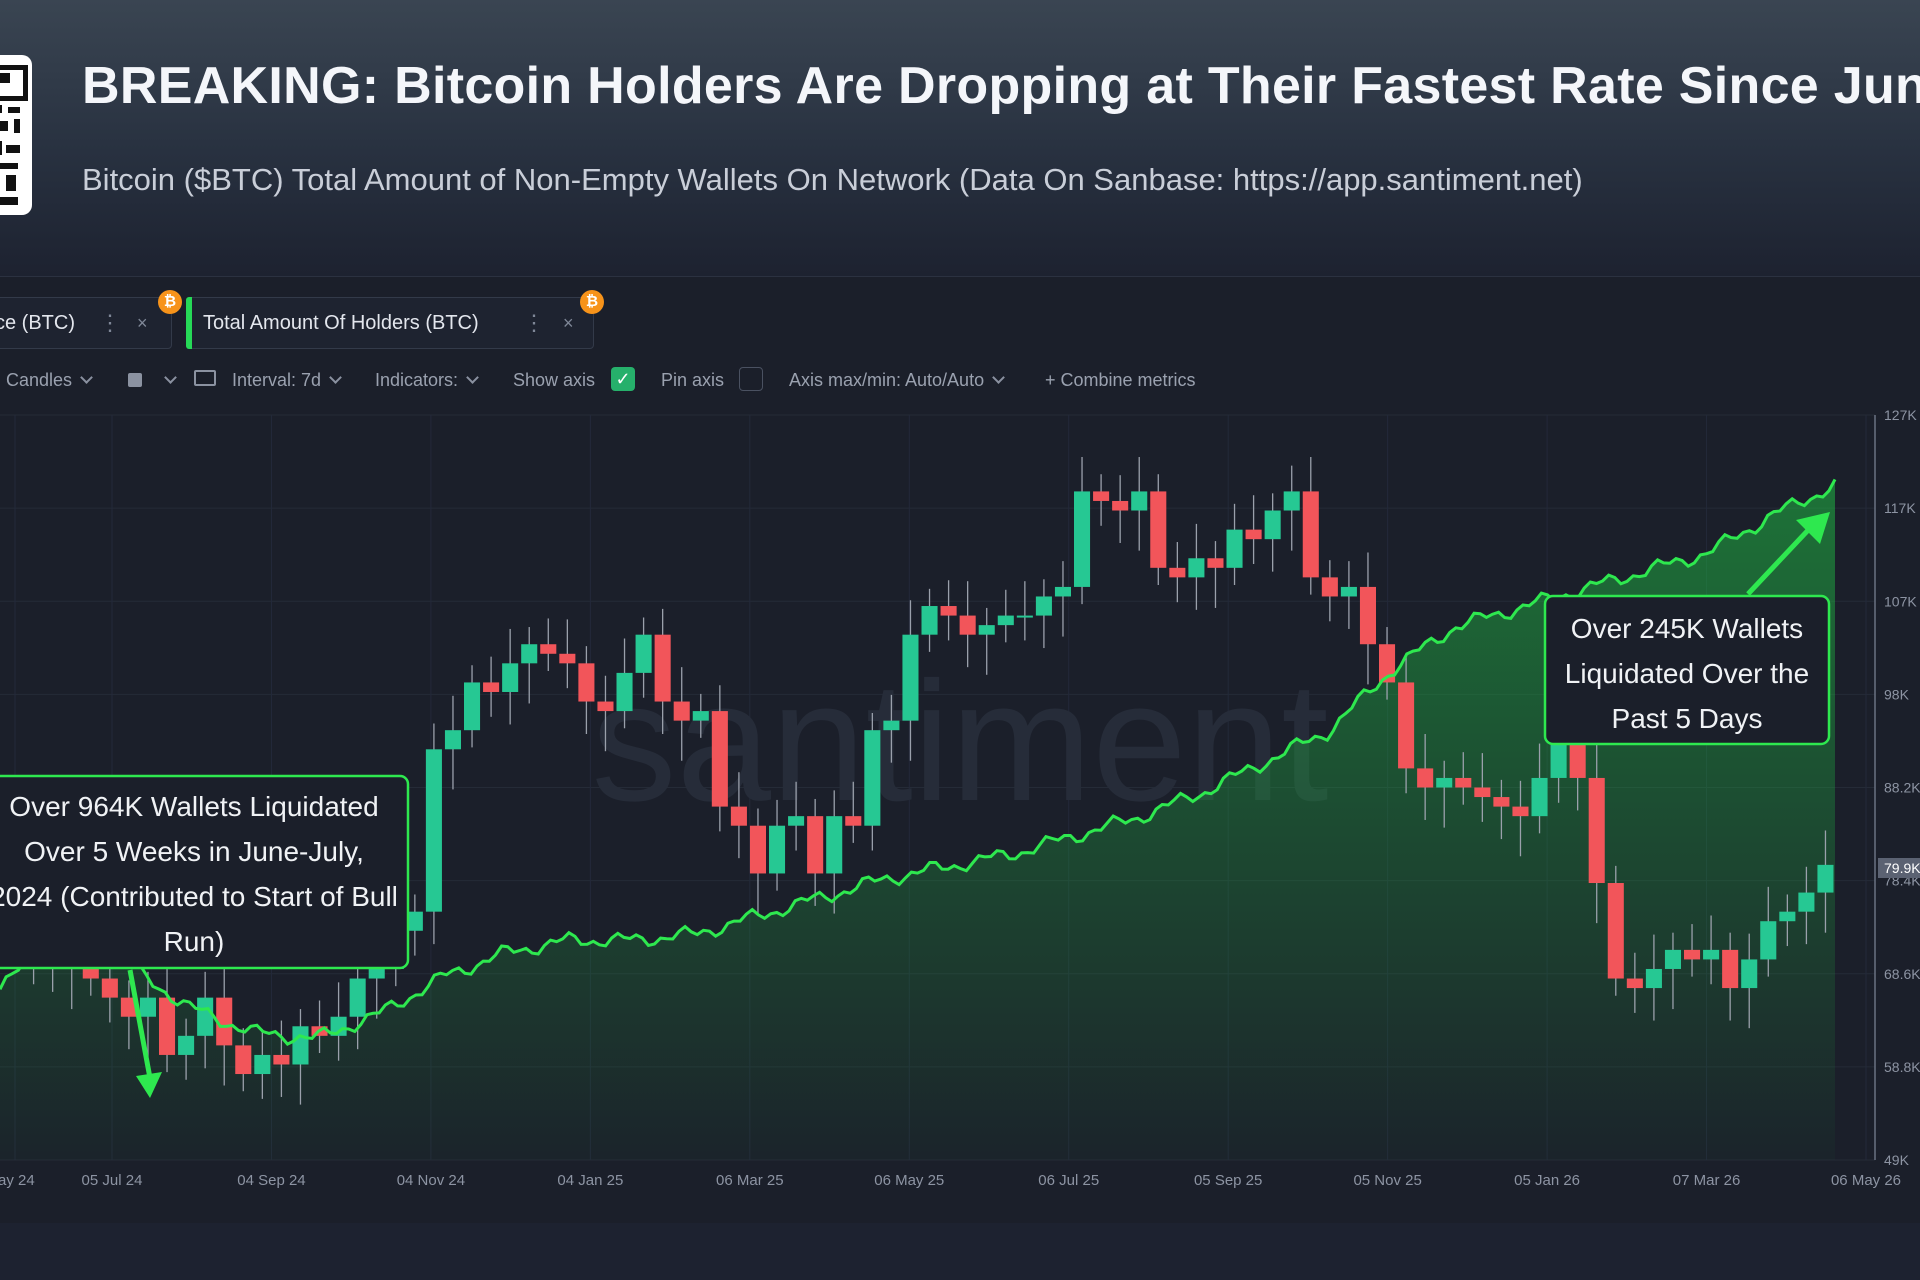 Image resolution: width=1920 pixels, height=1280 pixels. I want to click on axis-range-dropdown: Axis max/min: Auto/Auto, so click(897, 380).